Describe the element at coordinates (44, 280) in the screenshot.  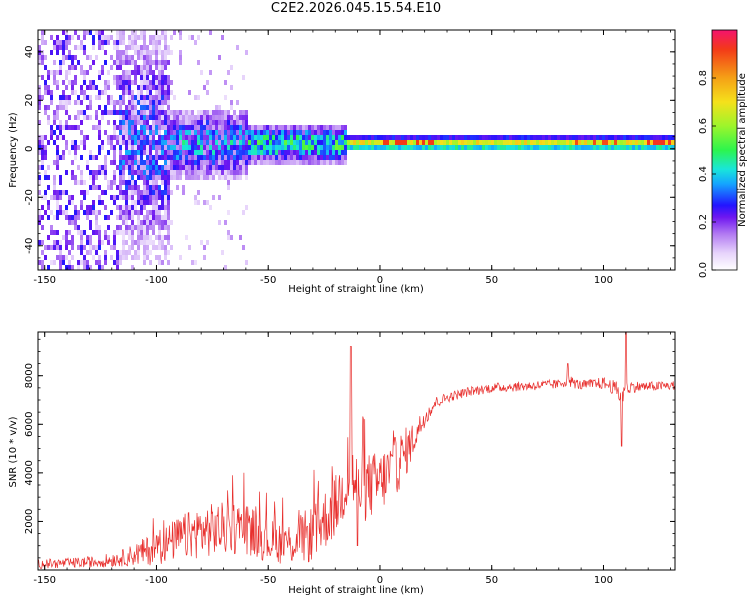
I see `spectrogram-x-tick-label: -150` at that location.